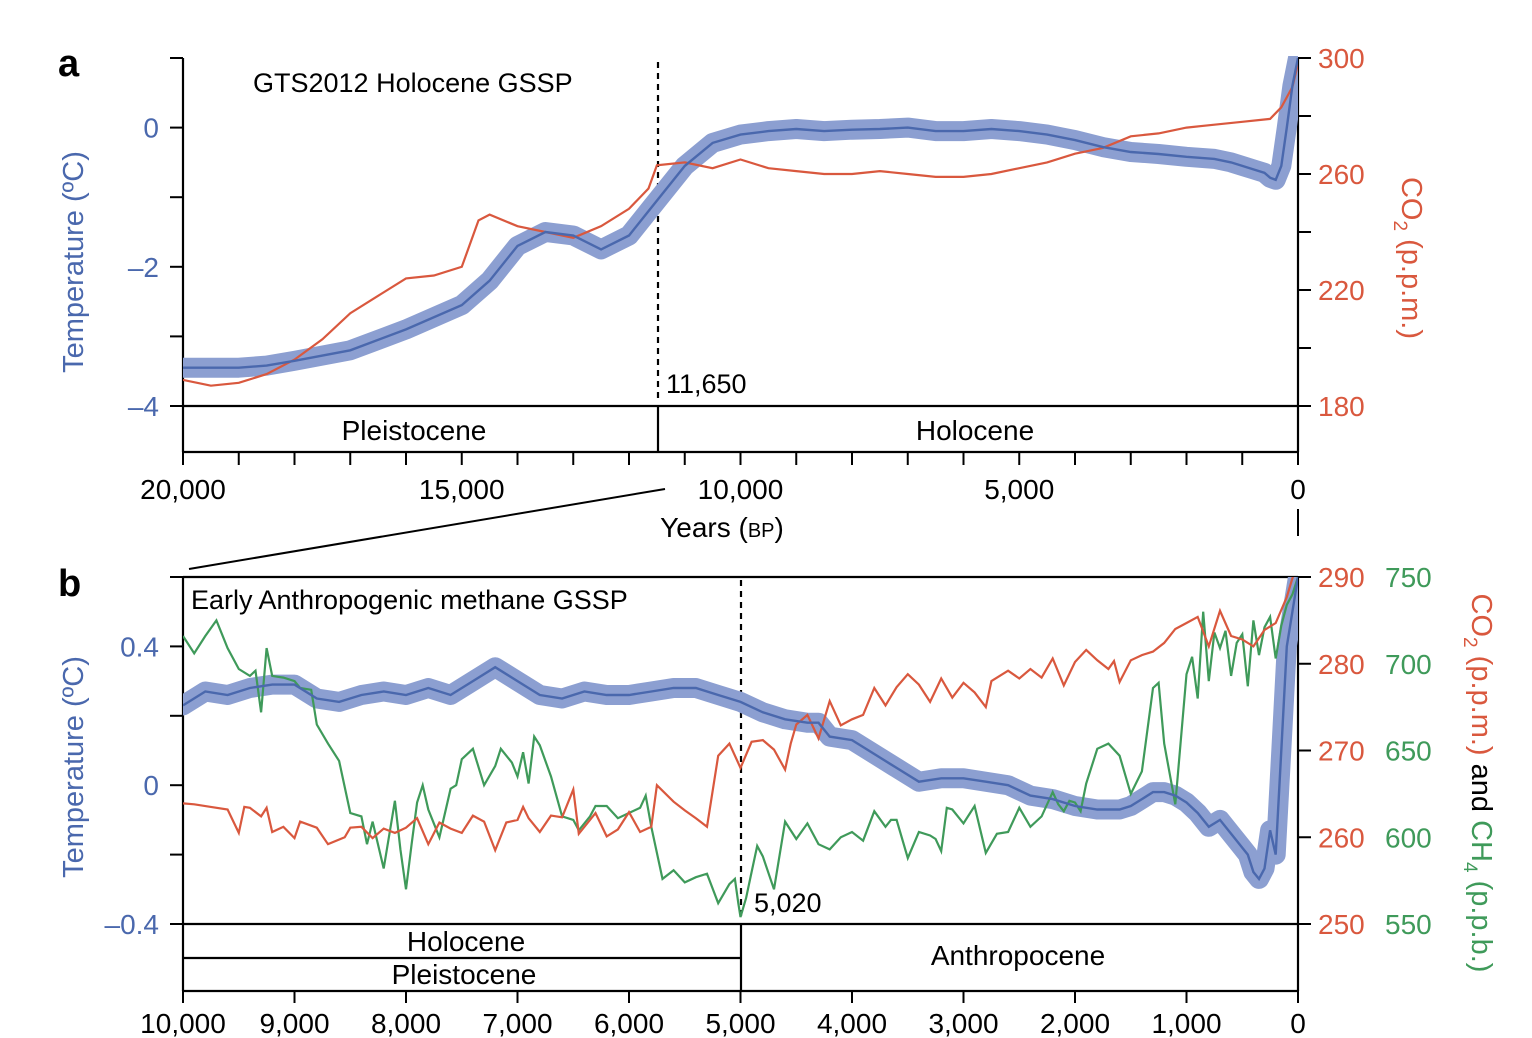 The width and height of the screenshot is (1532, 1038). Describe the element at coordinates (1186, 1023) in the screenshot. I see `x-tick-label: 1,000` at that location.